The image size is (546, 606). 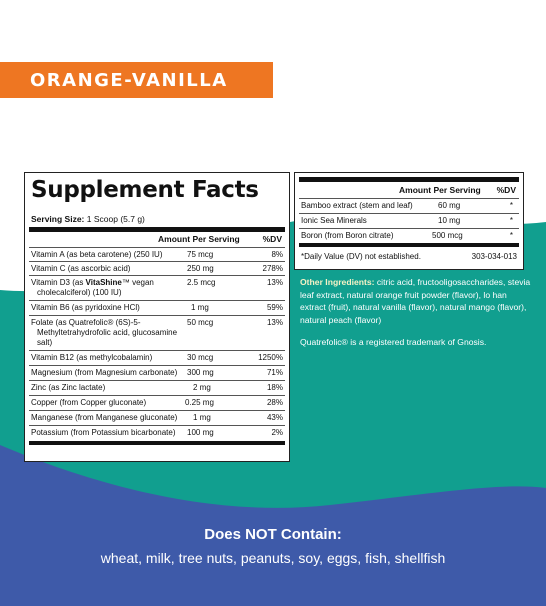 What do you see at coordinates (274, 387) in the screenshot?
I see `nutrient-dv: 18%` at bounding box center [274, 387].